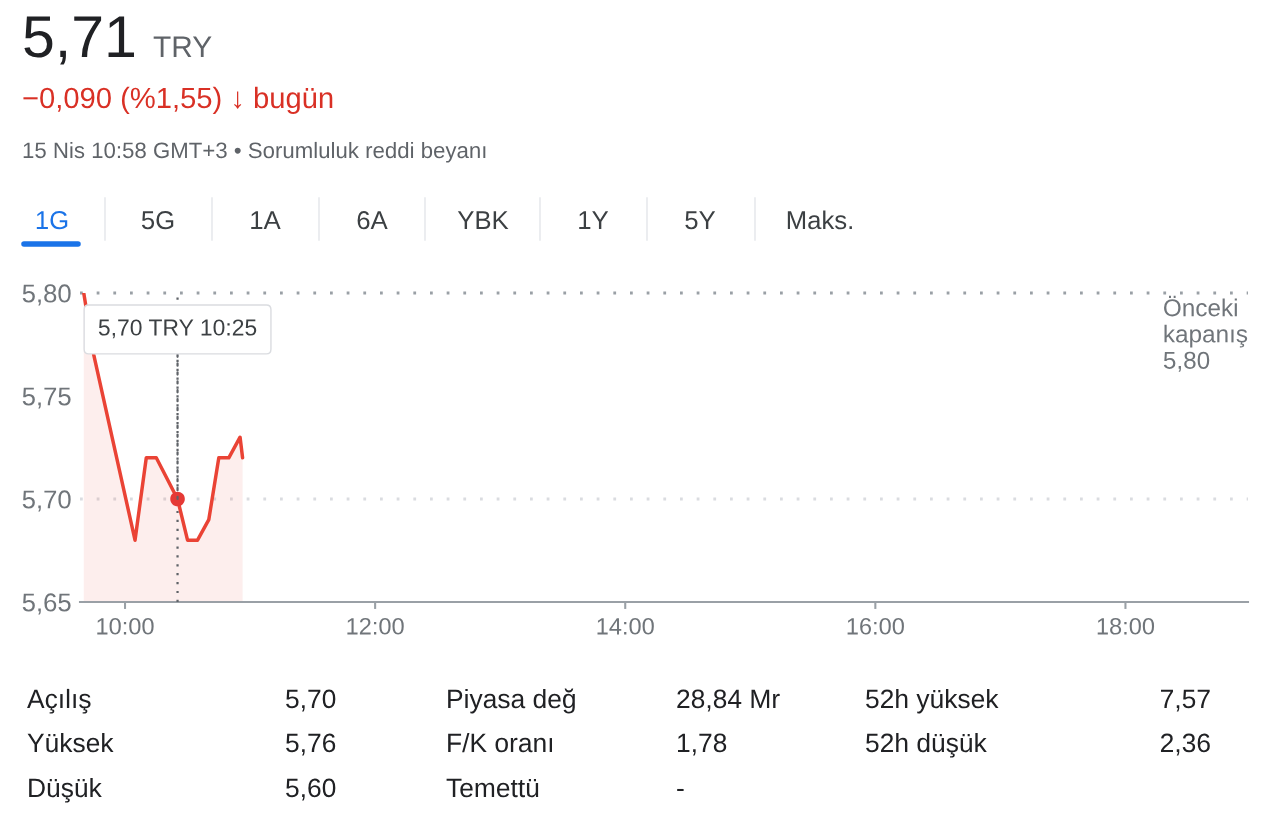 The height and width of the screenshot is (814, 1280). I want to click on text: 52h yüksek, so click(932, 701).